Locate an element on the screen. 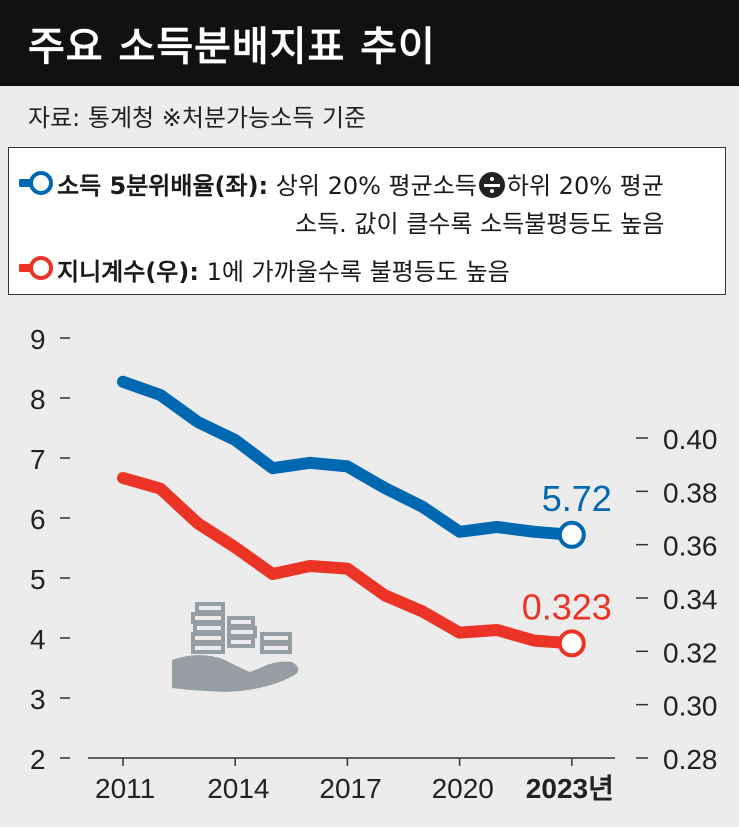  right-tick-label: 0.28 is located at coordinates (690, 759).